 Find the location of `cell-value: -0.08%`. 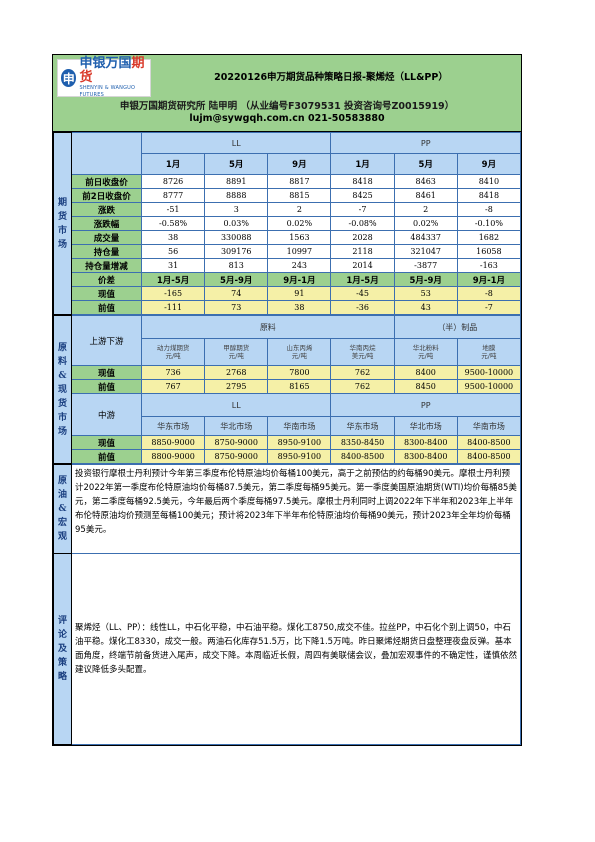

cell-value: -0.08% is located at coordinates (362, 223).